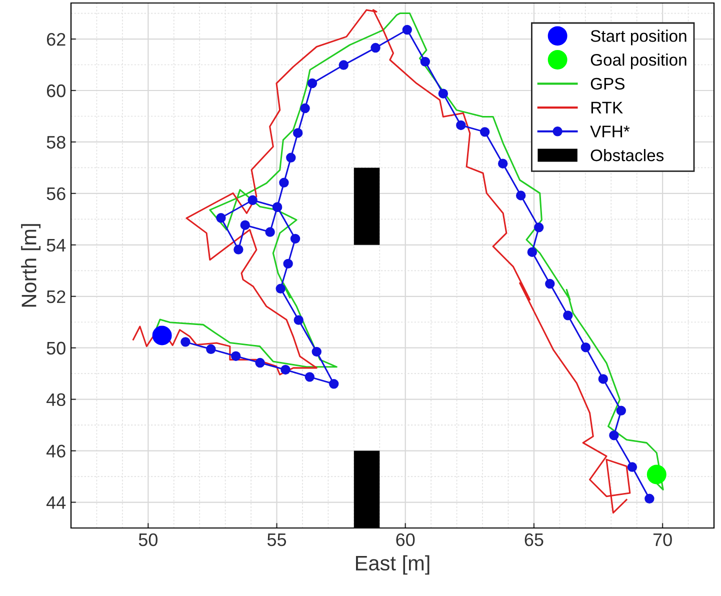 This screenshot has width=721, height=596. Describe the element at coordinates (56, 451) in the screenshot. I see `y-tick-label: 46` at that location.